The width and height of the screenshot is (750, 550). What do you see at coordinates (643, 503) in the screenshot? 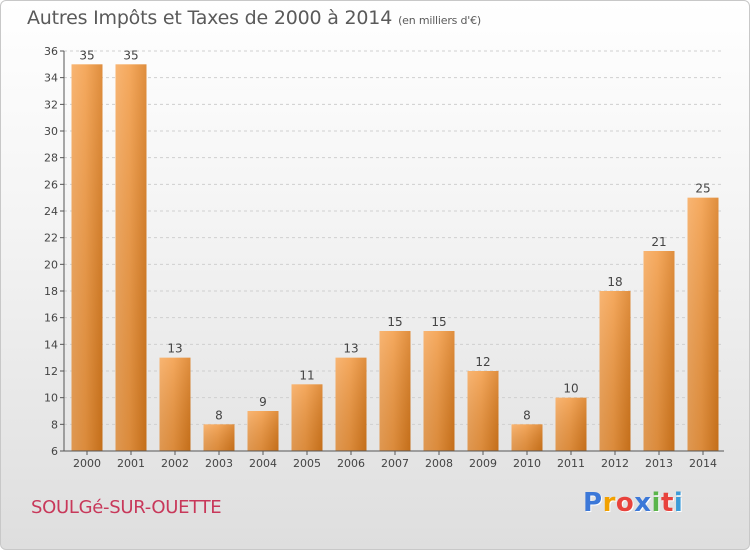
I see `logo-letter: x` at bounding box center [643, 503].